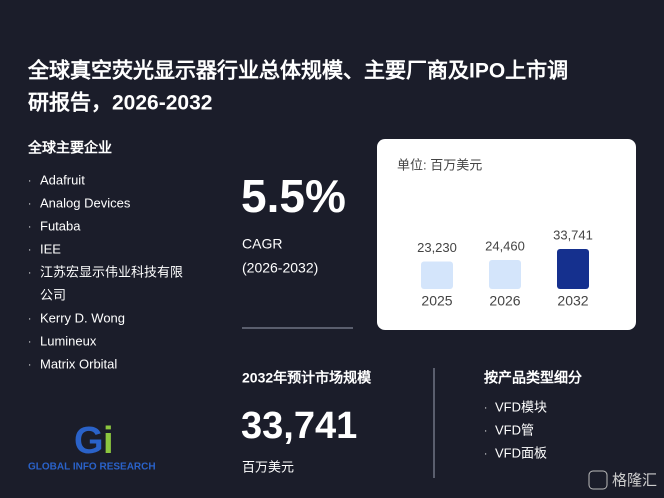 This screenshot has width=664, height=498. What do you see at coordinates (293, 196) in the screenshot?
I see `cagr-value: 5.5%` at bounding box center [293, 196].